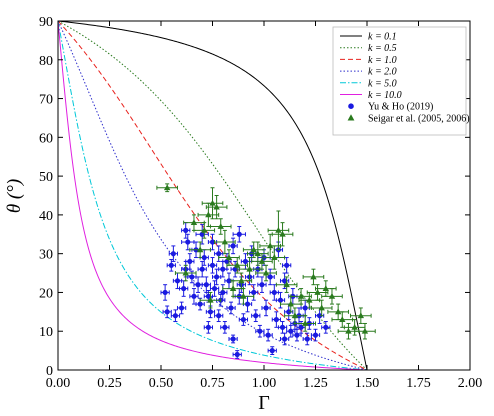 Image resolution: width=494 pixels, height=416 pixels. What do you see at coordinates (14, 196) in the screenshot?
I see `y-axis-label: θ (°)` at bounding box center [14, 196].